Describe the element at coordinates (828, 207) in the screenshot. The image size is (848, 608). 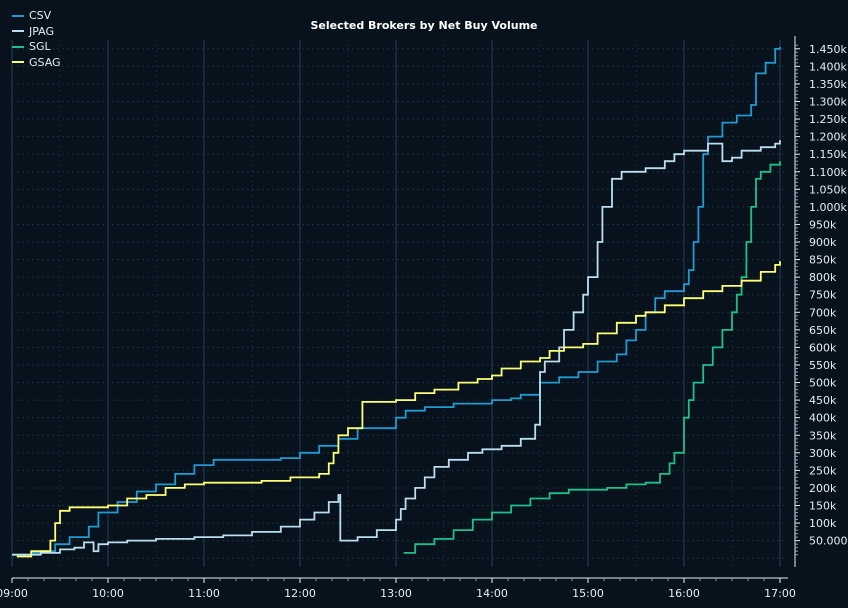
I see `y-tick-label: 1.000k` at that location.